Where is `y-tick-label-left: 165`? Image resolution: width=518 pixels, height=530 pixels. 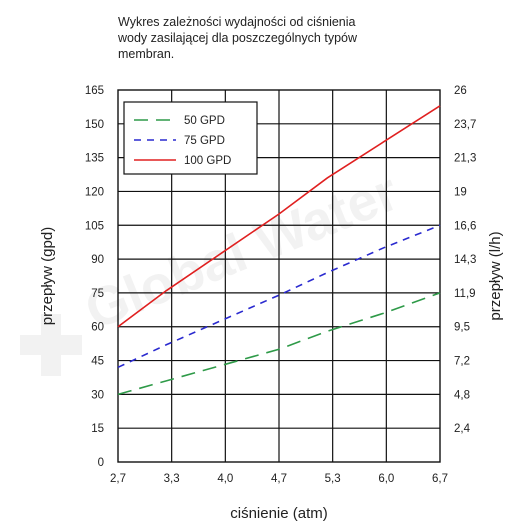
y-tick-label-left: 165 is located at coordinates (94, 91).